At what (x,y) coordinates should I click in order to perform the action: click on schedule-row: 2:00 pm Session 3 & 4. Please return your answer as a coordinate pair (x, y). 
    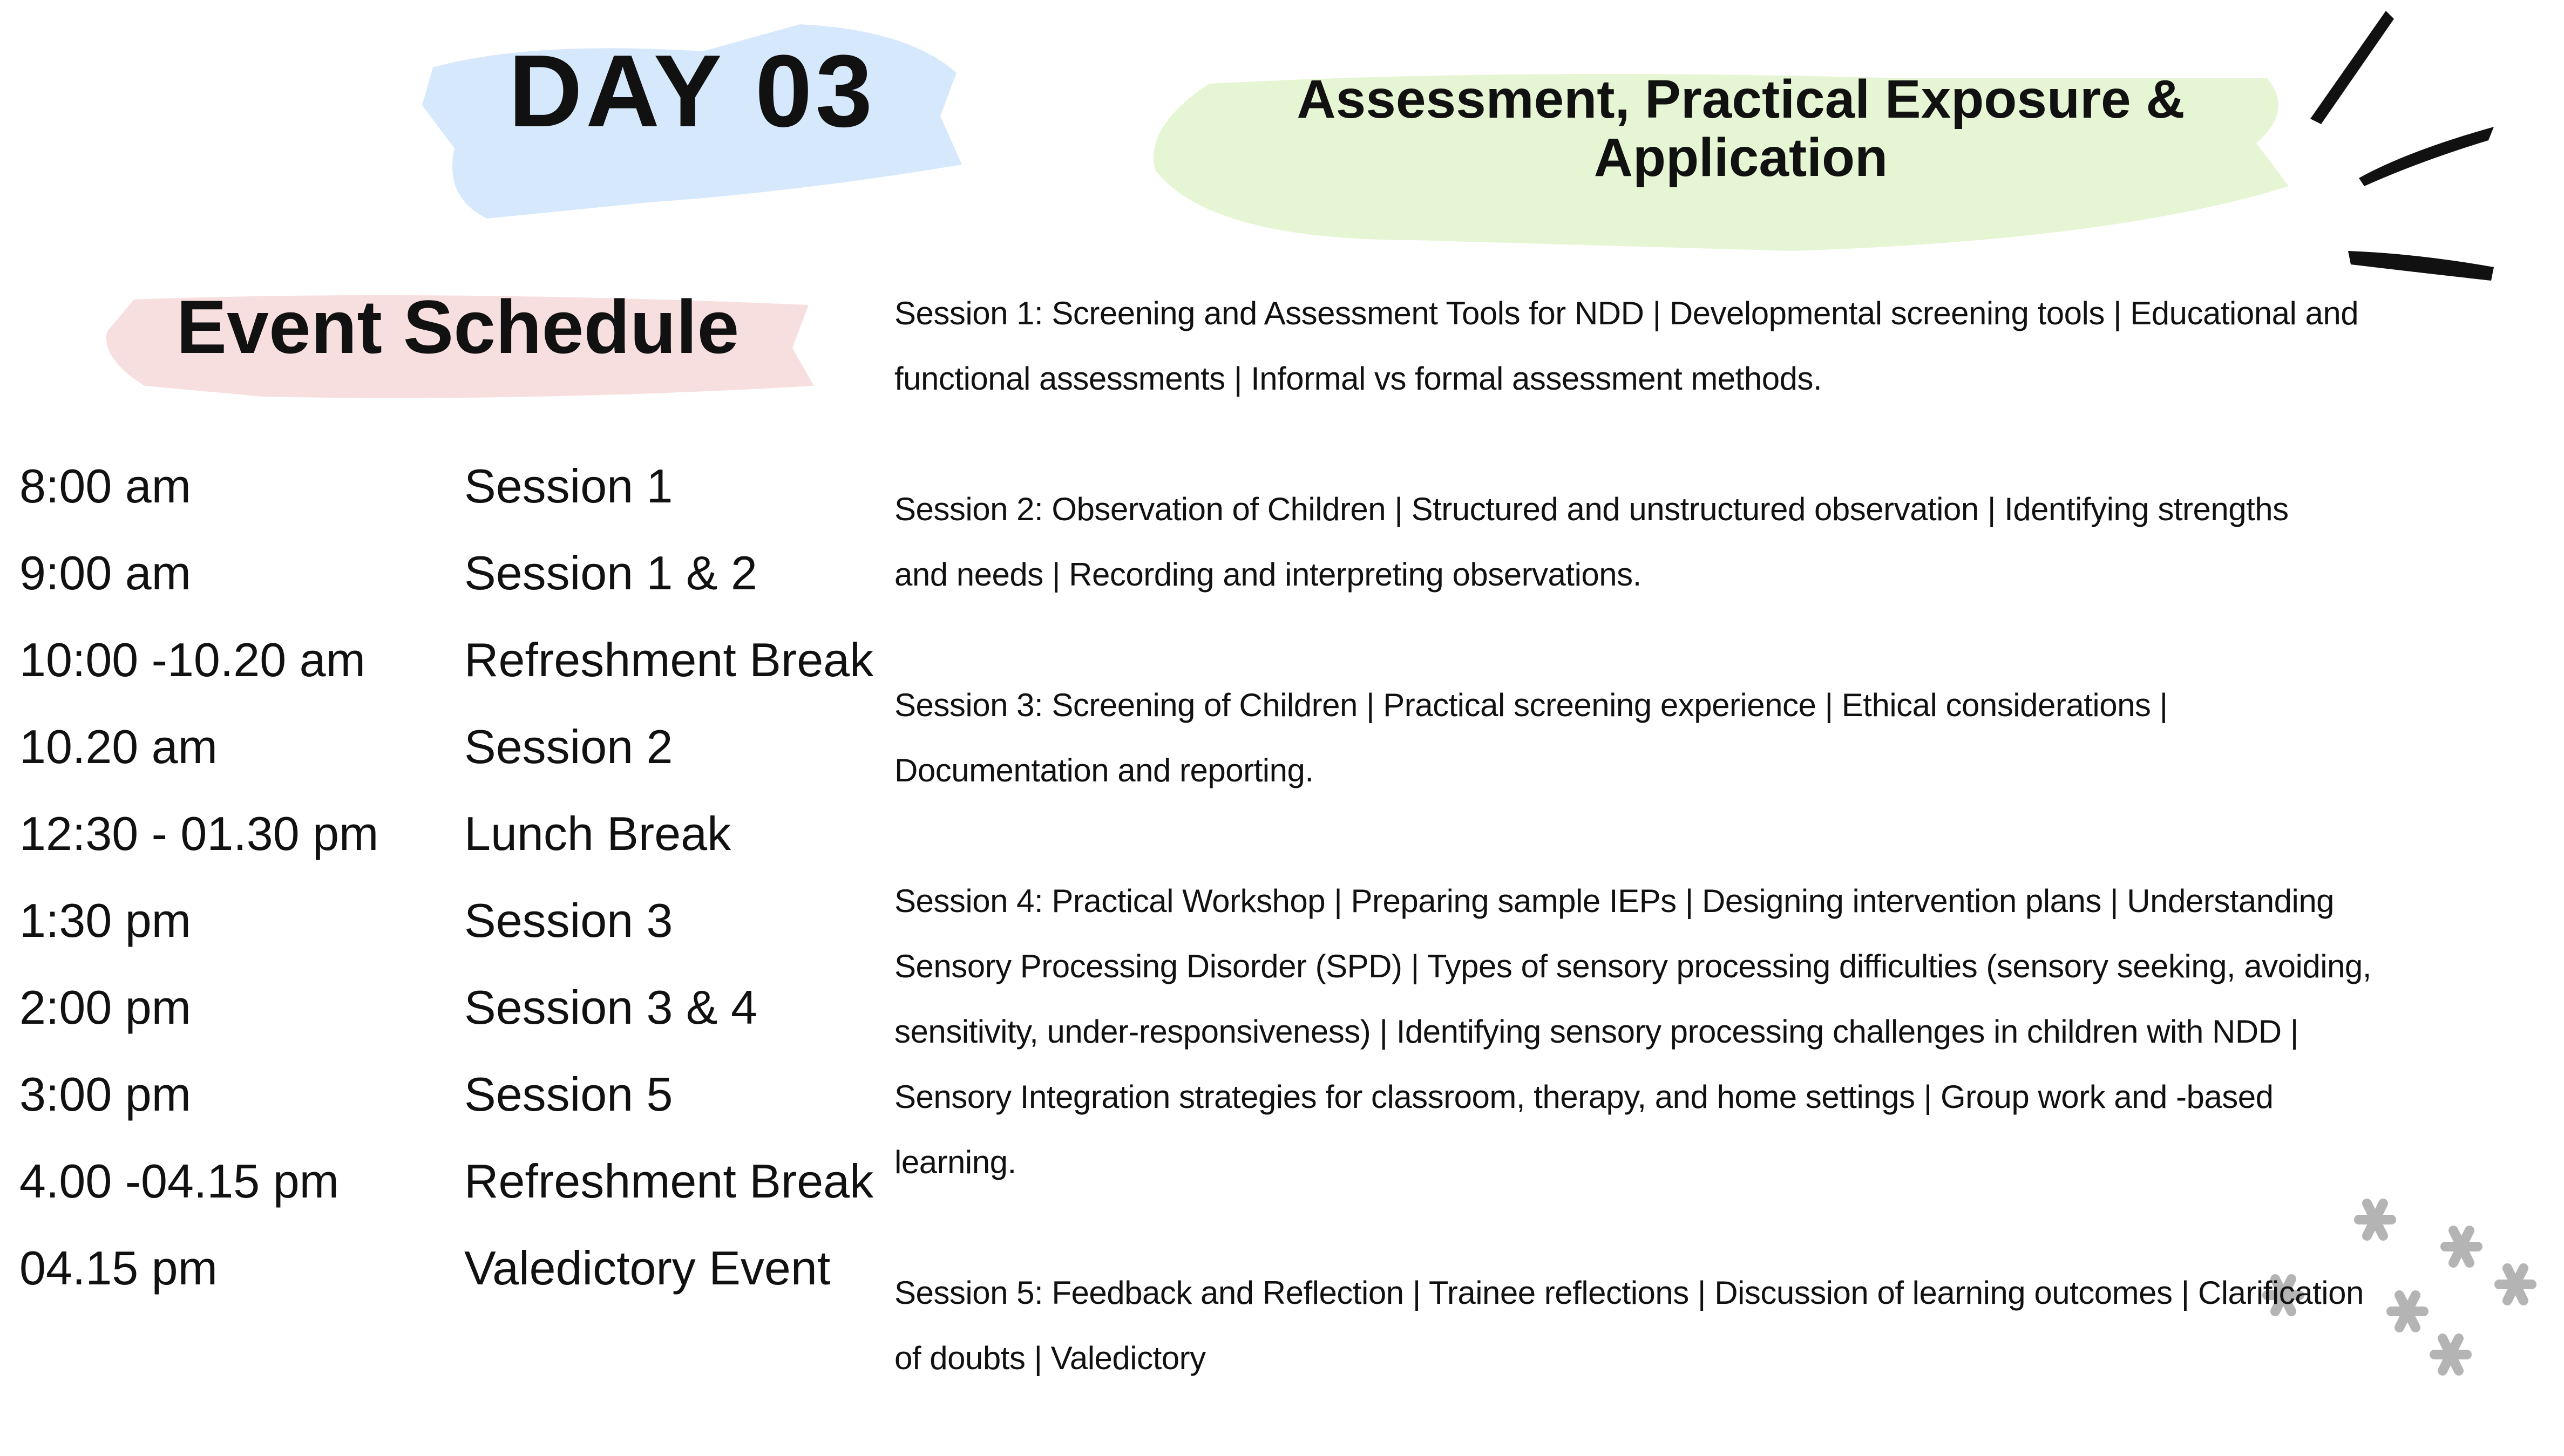
    Looking at the image, I should click on (446, 1007).